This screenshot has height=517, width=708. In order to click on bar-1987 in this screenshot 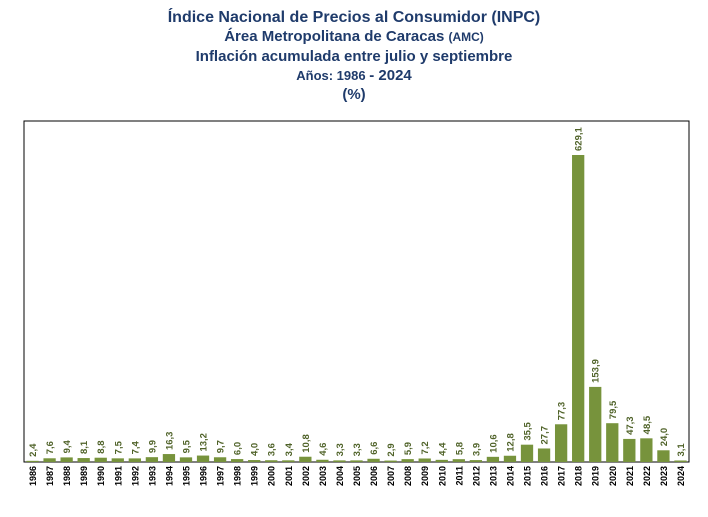, I will do `click(49, 460)`.